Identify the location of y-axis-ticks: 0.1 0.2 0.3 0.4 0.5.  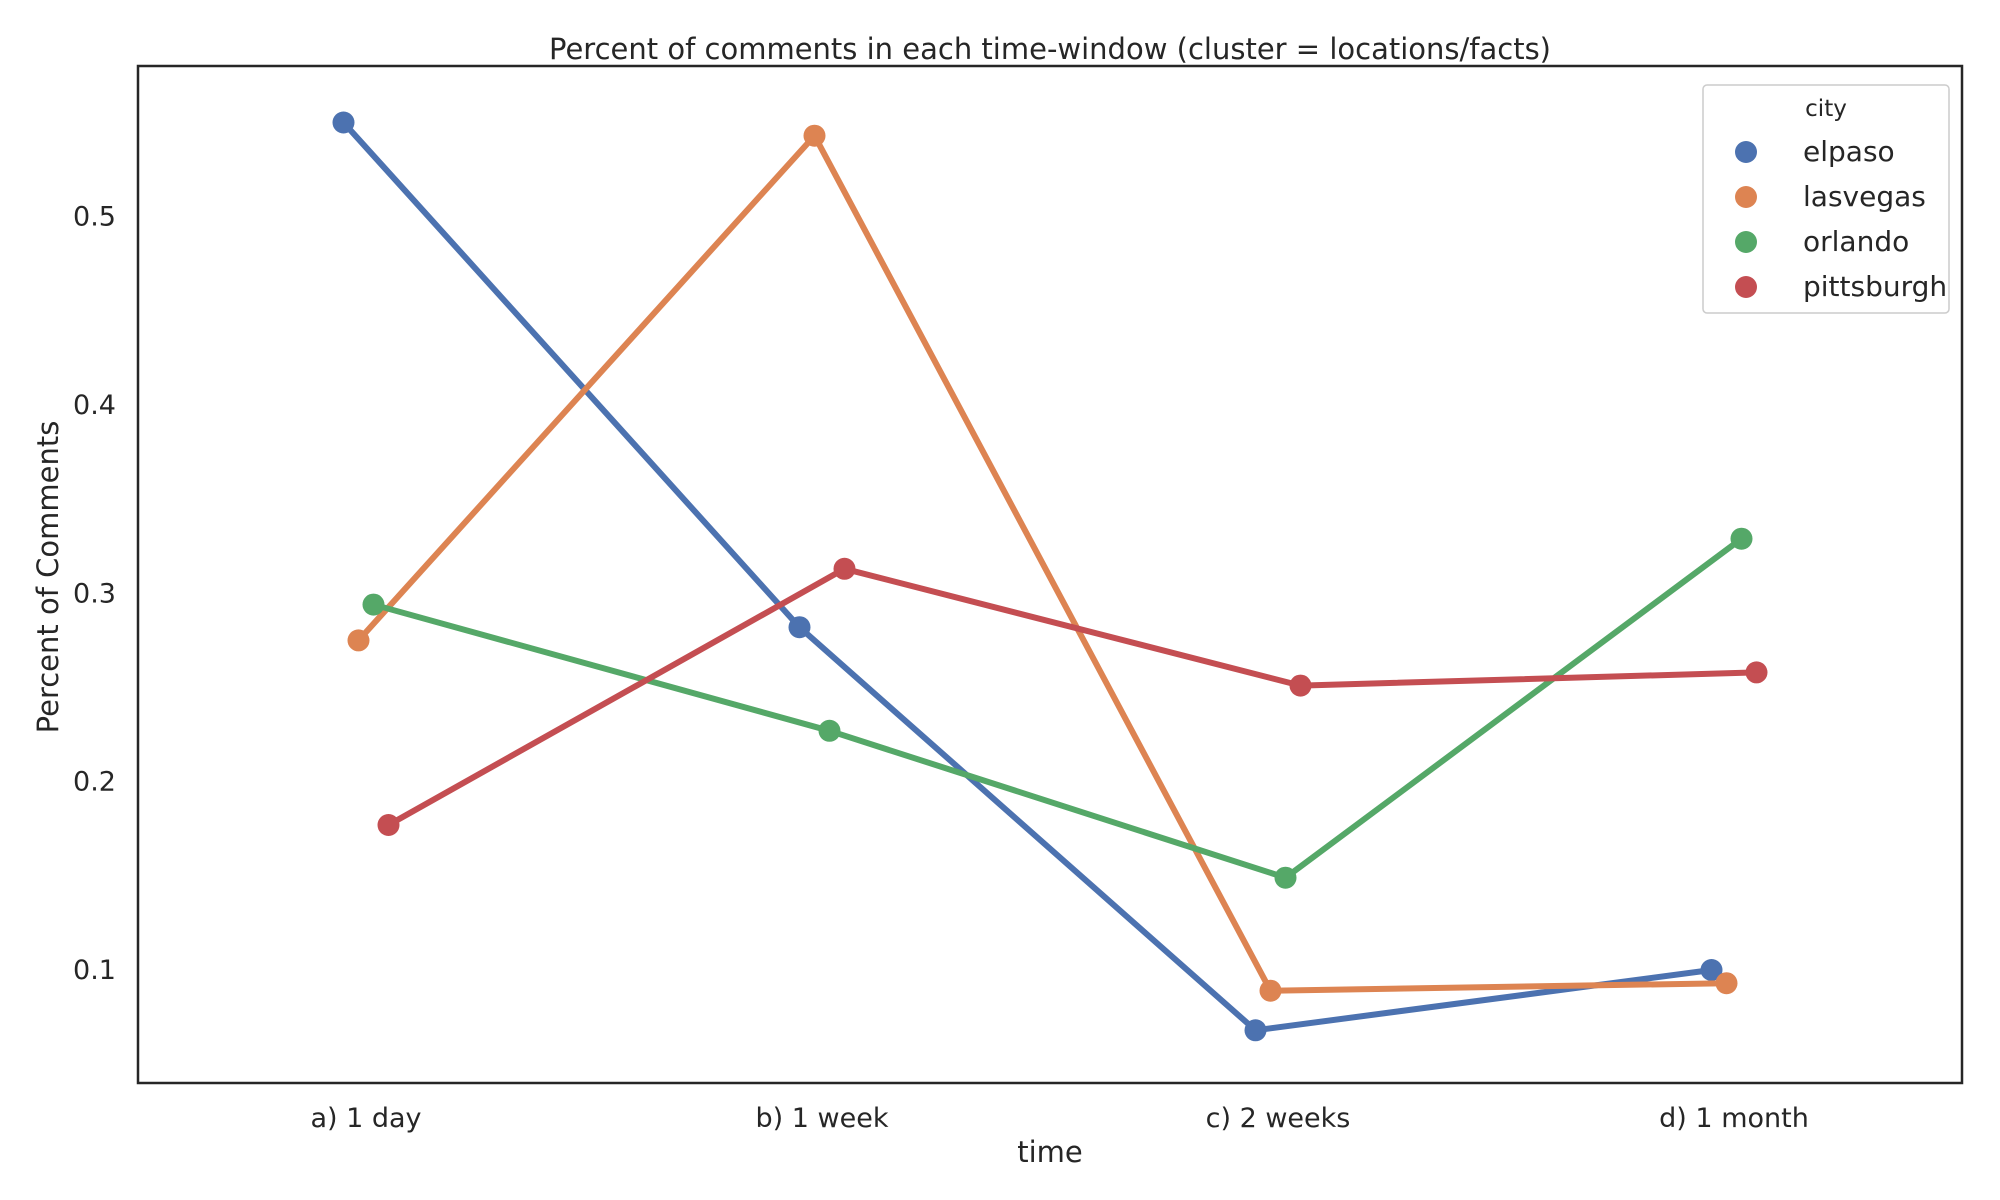
(94, 594).